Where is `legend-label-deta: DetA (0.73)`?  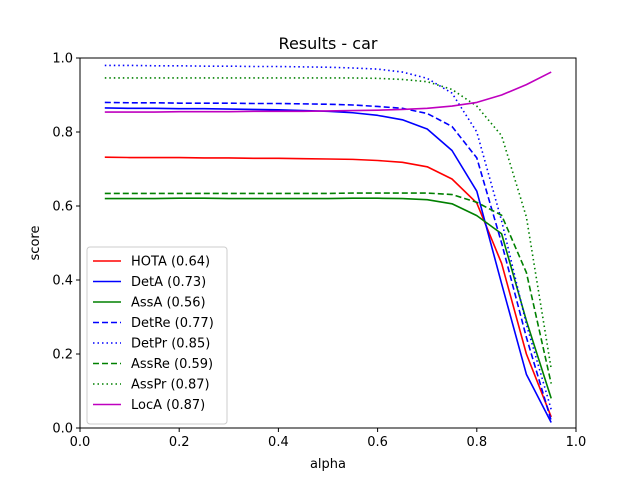 legend-label-deta: DetA (0.73) is located at coordinates (168, 282).